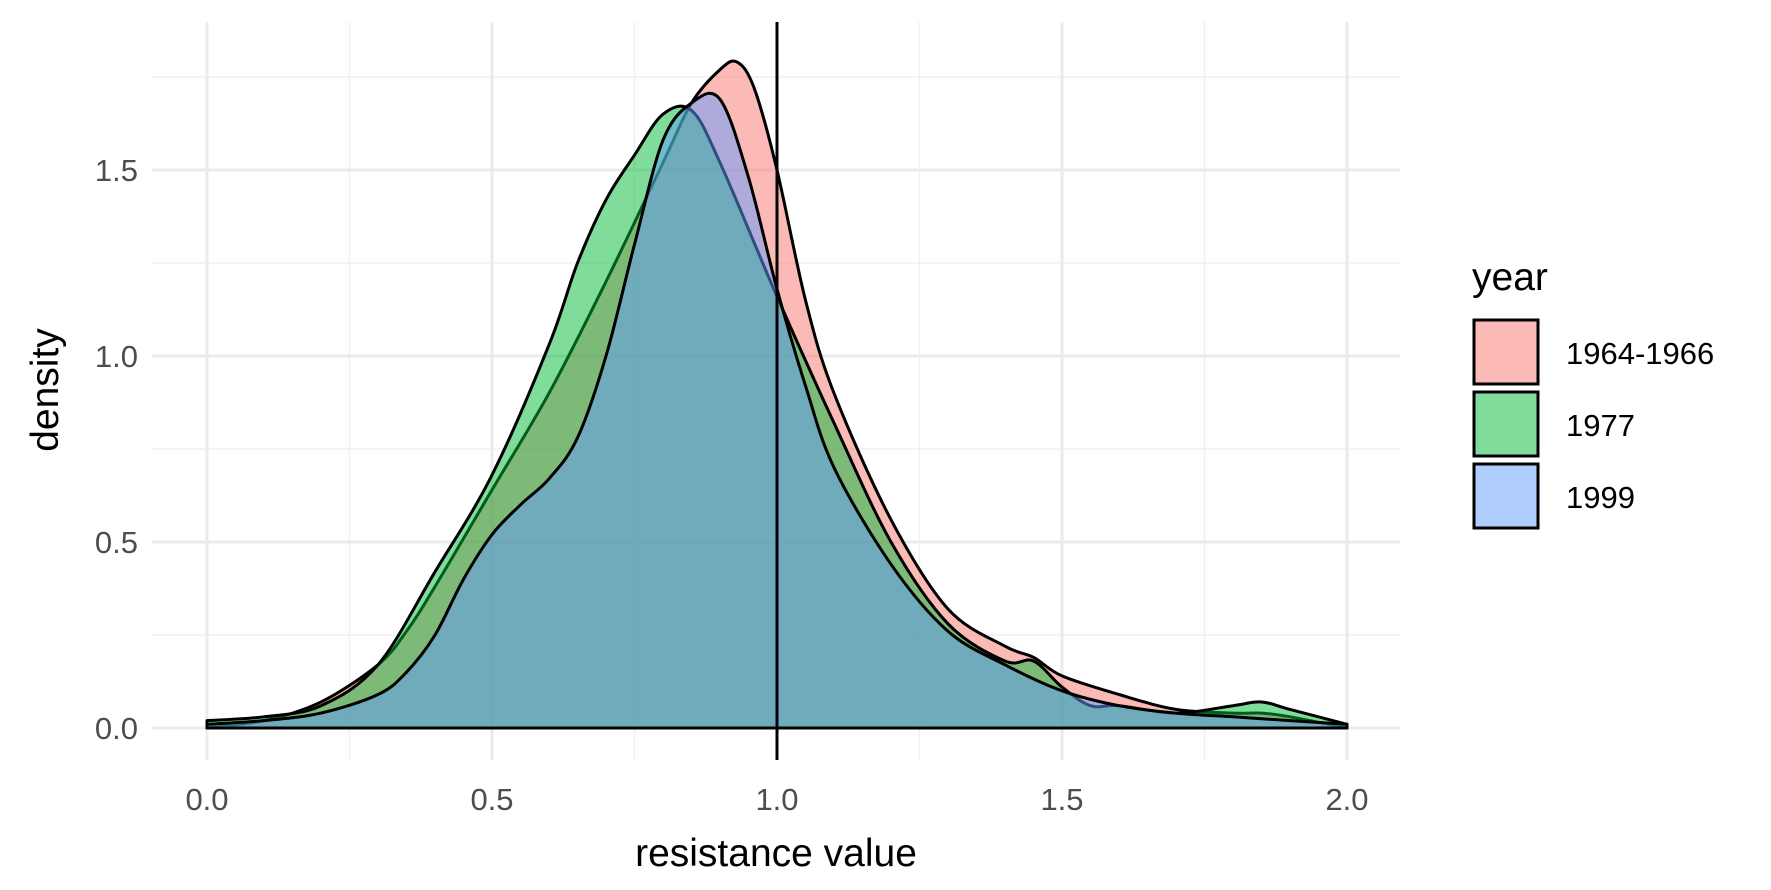  What do you see at coordinates (206, 799) in the screenshot?
I see `x-tick-label: 0.0` at bounding box center [206, 799].